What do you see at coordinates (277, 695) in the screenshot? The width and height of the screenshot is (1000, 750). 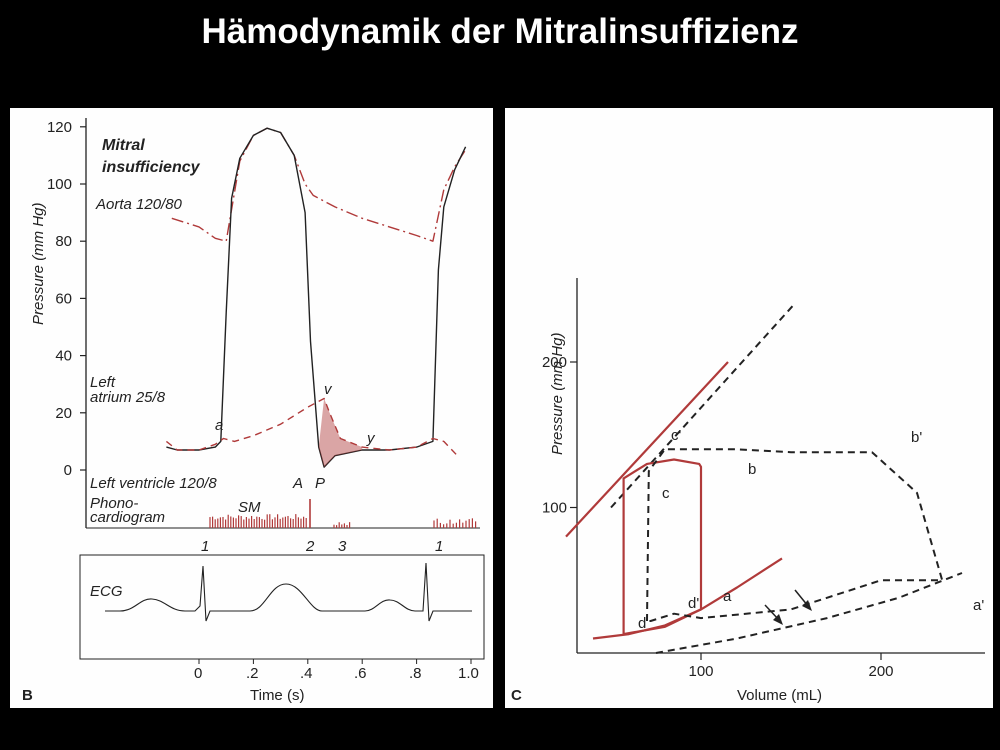 I see `panel-b-xlabel: Time (s)` at bounding box center [277, 695].